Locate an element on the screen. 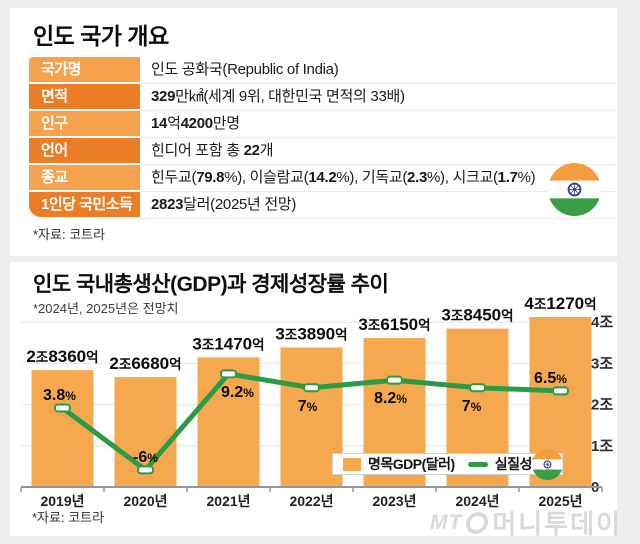 The height and width of the screenshot is (544, 640). chart-legend: 명목GDP(달러) 실질성장률 is located at coordinates (447, 464).